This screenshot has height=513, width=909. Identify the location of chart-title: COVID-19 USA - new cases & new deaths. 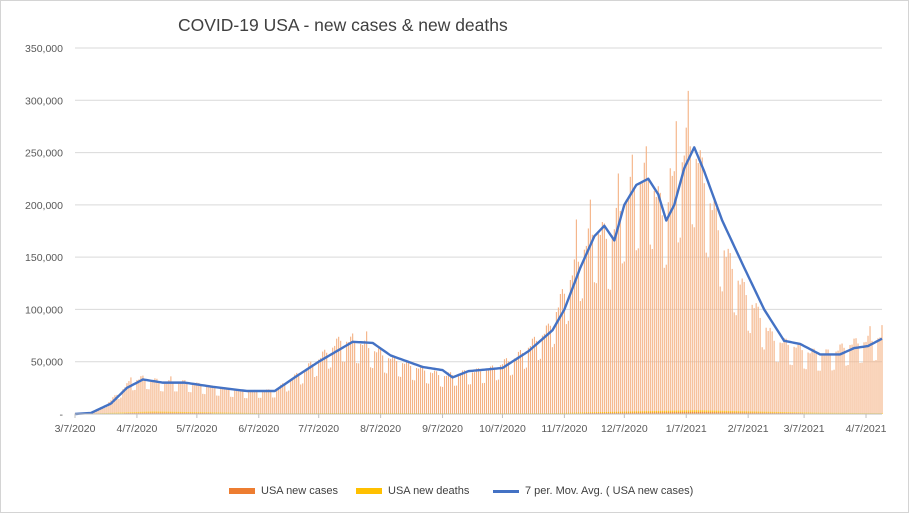
(343, 25).